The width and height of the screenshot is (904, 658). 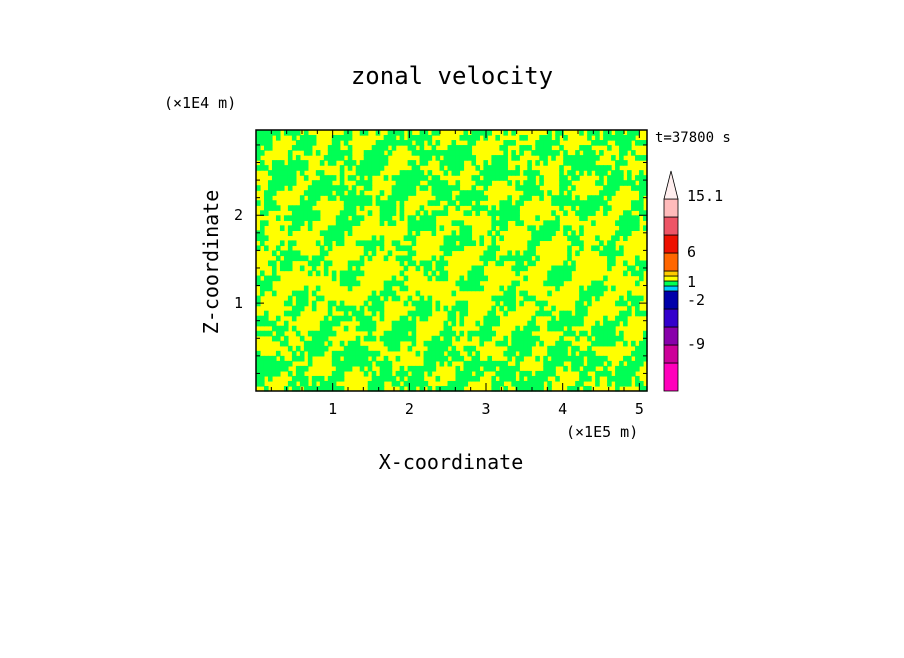 What do you see at coordinates (693, 281) in the screenshot?
I see `colorbar: 15.161-2-9` at bounding box center [693, 281].